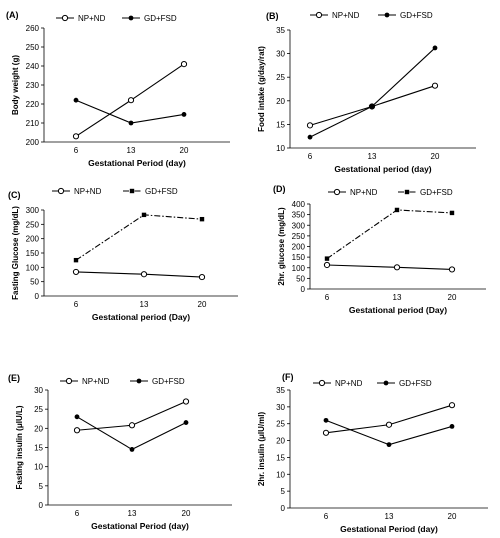 The height and width of the screenshot is (538, 500). I want to click on x-axis-label: Gestational period (Day), so click(141, 317).